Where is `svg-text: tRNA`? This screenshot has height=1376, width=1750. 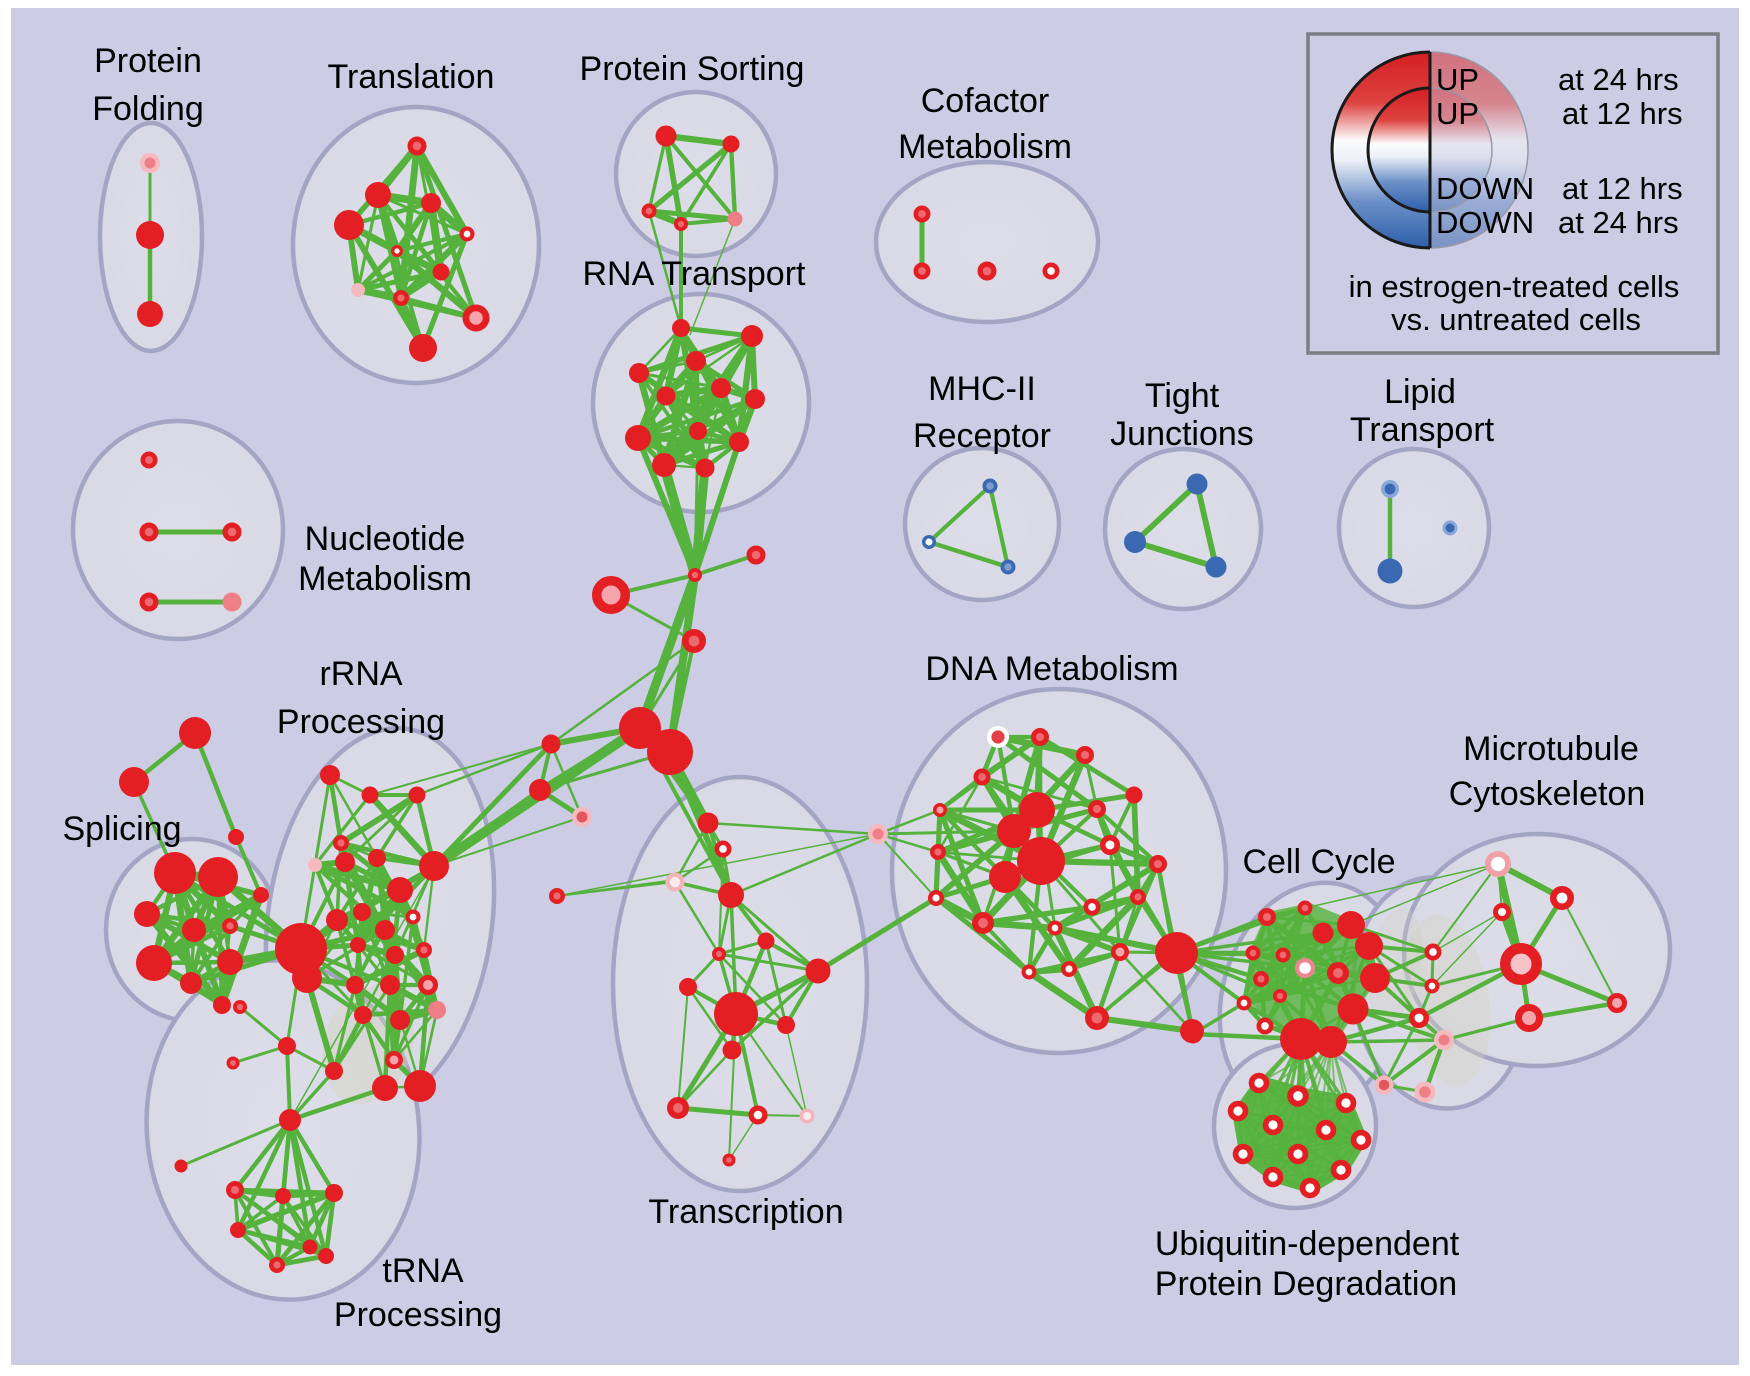 svg-text: tRNA is located at coordinates (423, 1271).